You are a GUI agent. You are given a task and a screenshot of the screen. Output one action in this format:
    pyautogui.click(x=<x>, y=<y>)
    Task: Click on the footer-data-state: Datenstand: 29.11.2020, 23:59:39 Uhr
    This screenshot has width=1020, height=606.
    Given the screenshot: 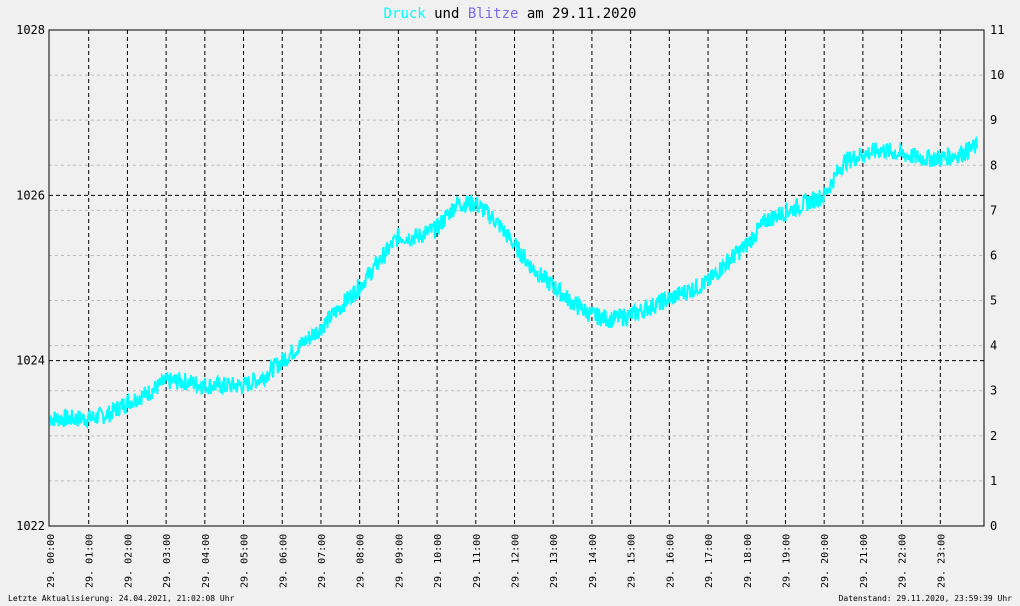 What is the action you would take?
    pyautogui.click(x=926, y=598)
    